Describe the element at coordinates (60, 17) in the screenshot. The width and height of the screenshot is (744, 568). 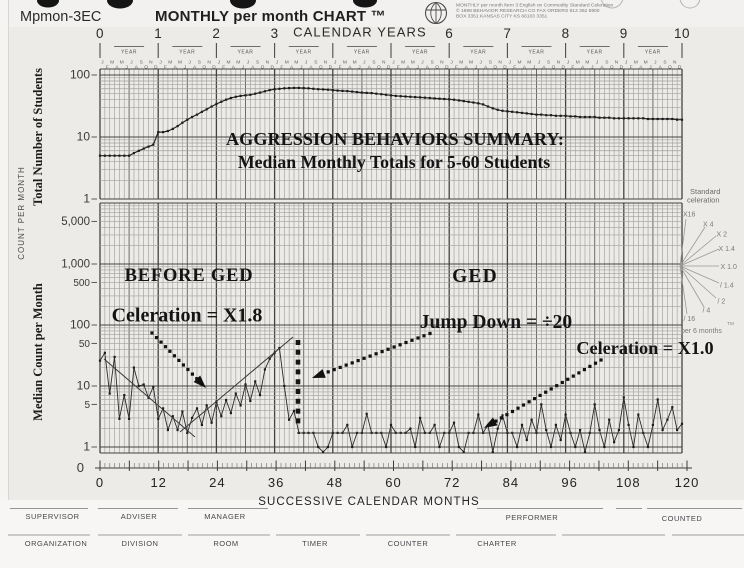
I see `svg-text: Mpmon-3EC` at that location.